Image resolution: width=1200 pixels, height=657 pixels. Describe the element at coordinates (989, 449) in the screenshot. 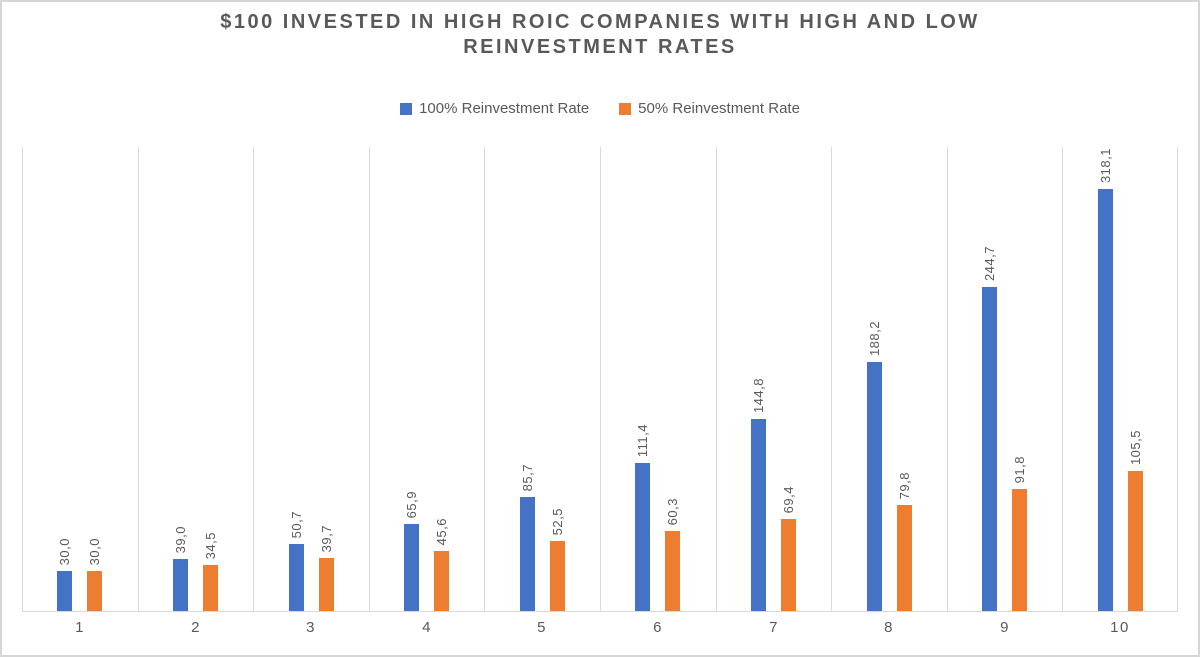

I see `bar-series1-cat9` at that location.